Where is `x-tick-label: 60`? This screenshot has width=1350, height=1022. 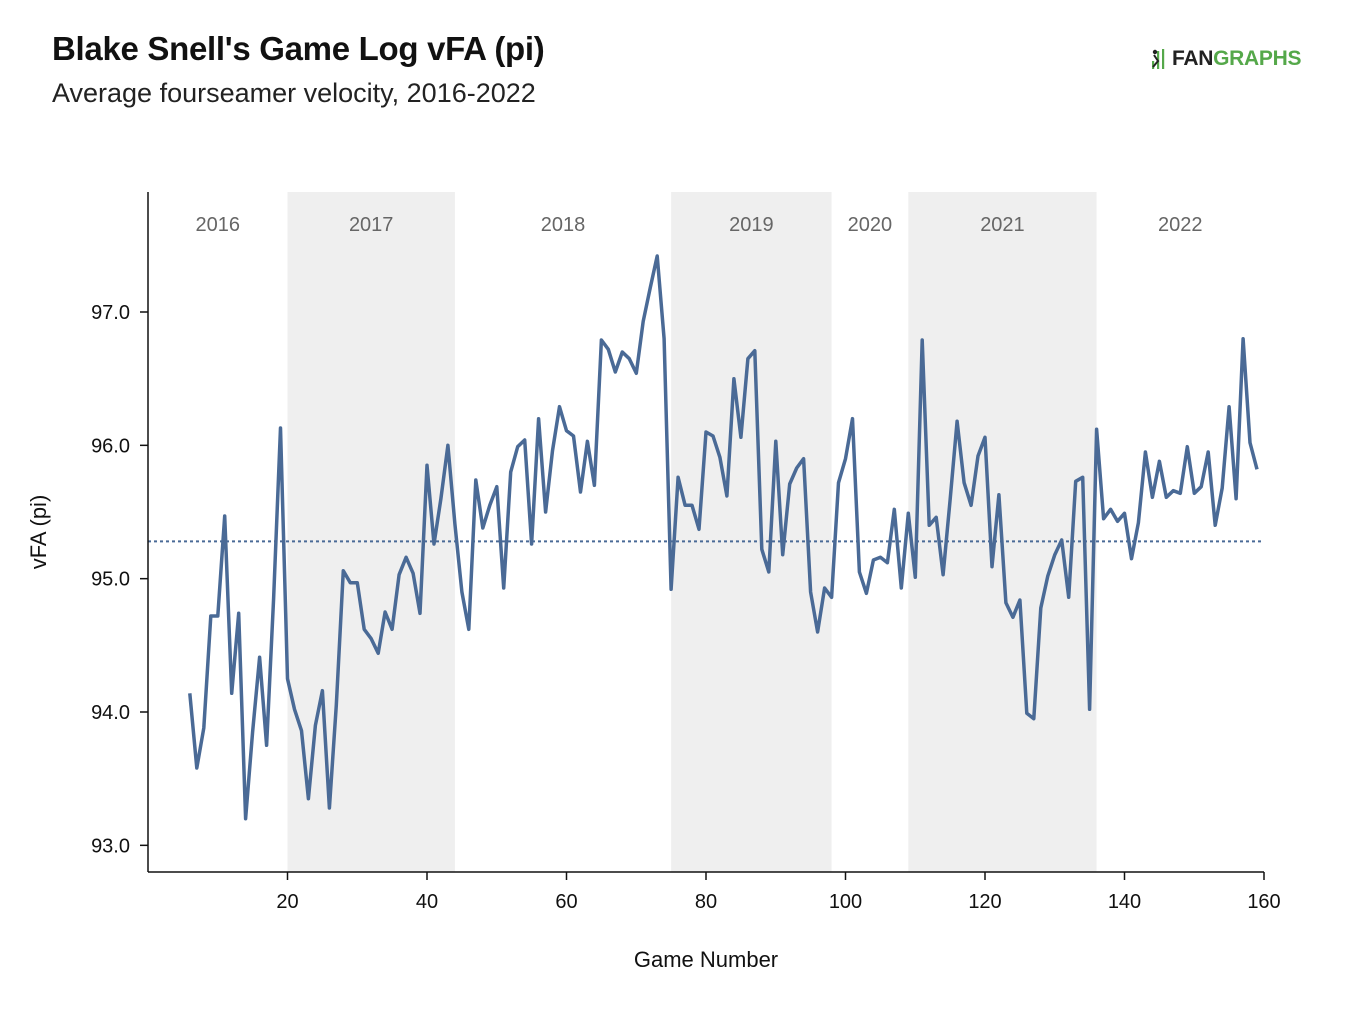
x-tick-label: 60 is located at coordinates (566, 902).